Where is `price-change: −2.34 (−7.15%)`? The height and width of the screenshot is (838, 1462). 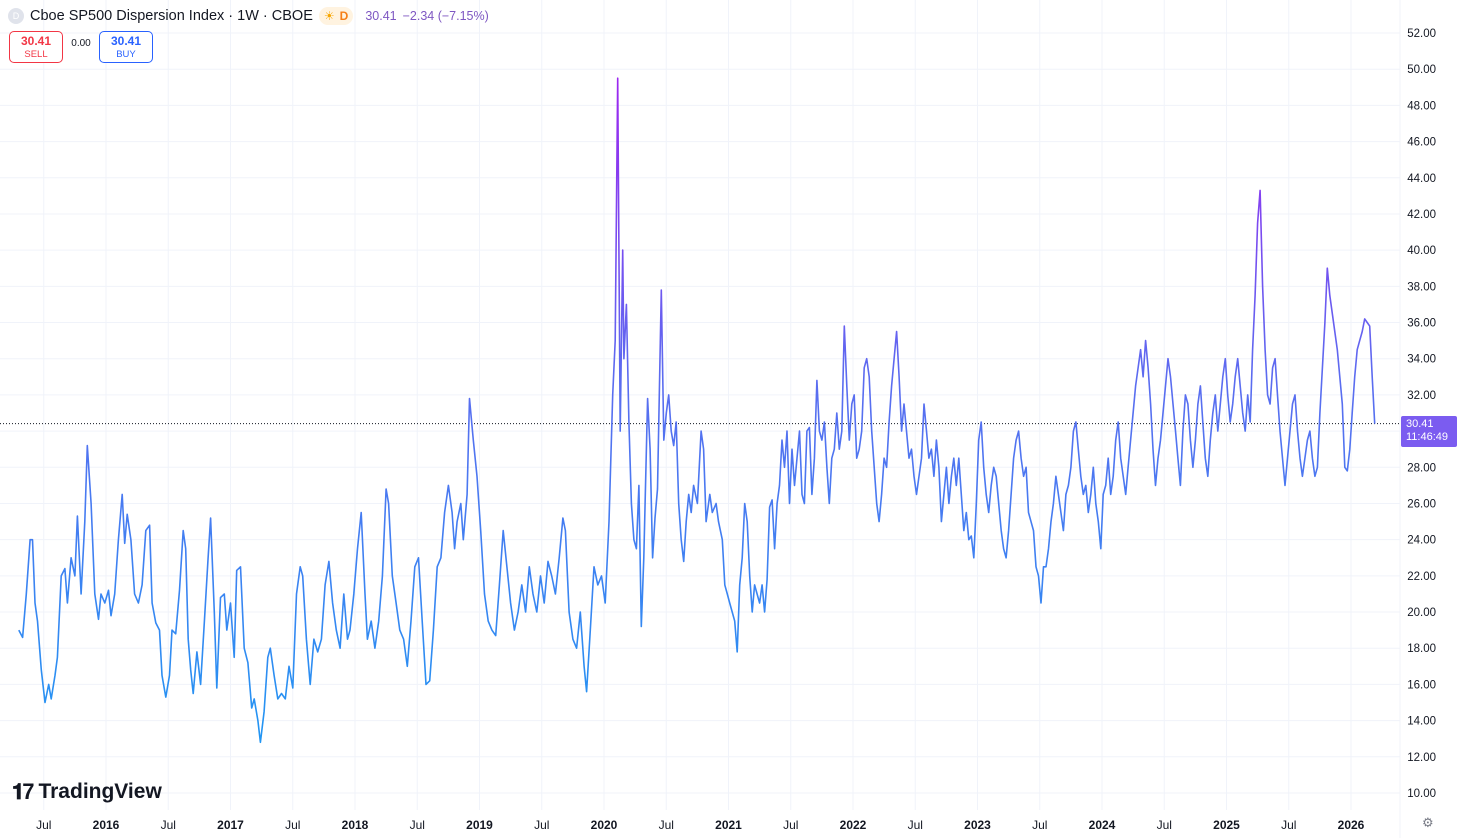 price-change: −2.34 (−7.15%) is located at coordinates (445, 16).